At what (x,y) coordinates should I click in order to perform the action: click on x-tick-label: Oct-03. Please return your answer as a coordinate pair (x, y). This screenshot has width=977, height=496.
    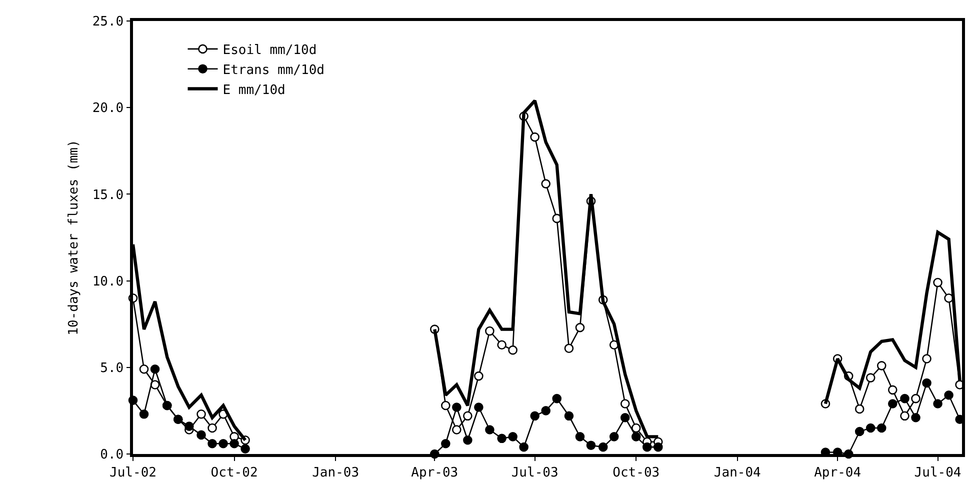
    Looking at the image, I should click on (636, 472).